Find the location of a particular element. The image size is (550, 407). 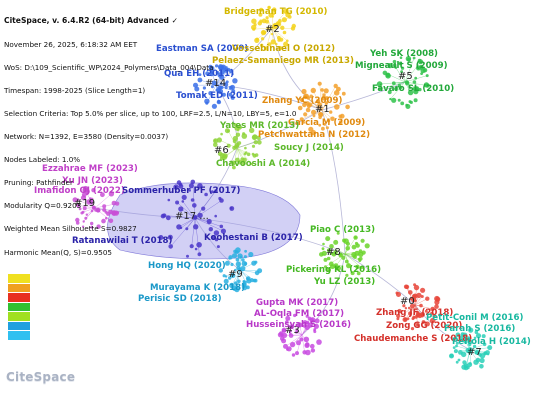

node-label: Fávaro SL (2010) is located at coordinates (413, 89).